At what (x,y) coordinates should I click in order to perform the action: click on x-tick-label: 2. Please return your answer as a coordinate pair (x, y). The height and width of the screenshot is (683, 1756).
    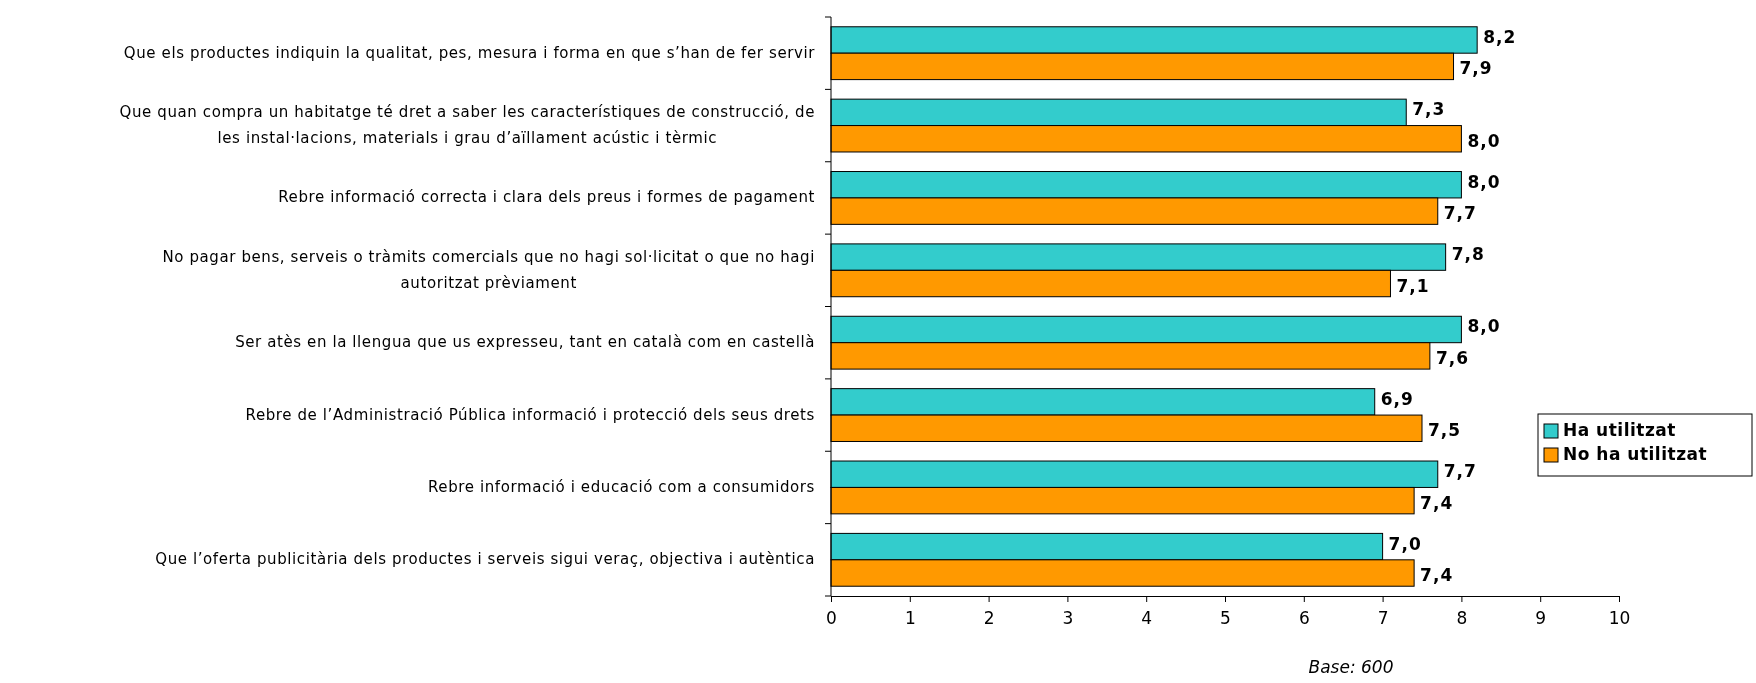
    Looking at the image, I should click on (989, 617).